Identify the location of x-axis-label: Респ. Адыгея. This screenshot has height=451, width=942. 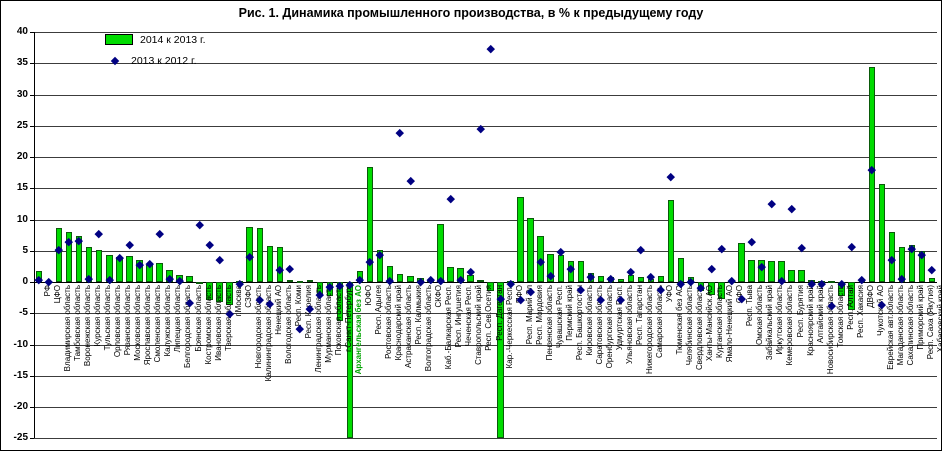
(379, 310).